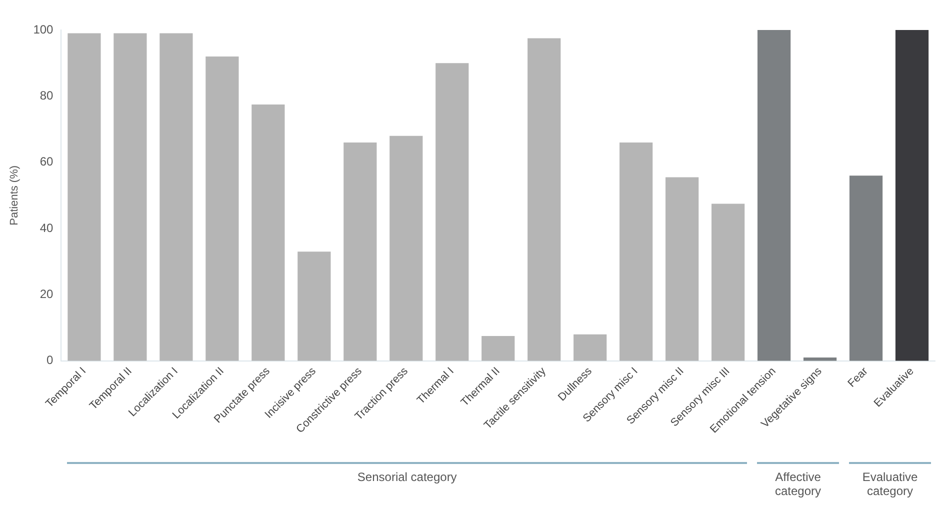  What do you see at coordinates (43, 29) in the screenshot?
I see `y-tick-label: 100` at bounding box center [43, 29].